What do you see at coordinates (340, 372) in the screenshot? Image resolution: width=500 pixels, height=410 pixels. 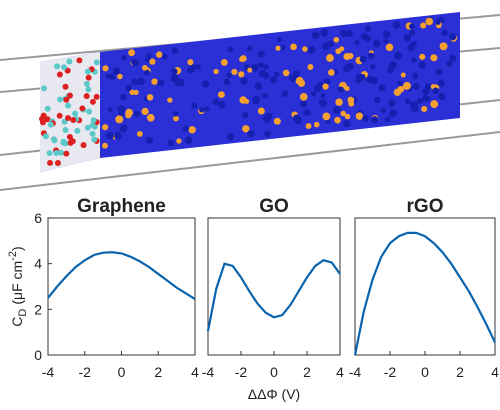 I see `x-tick-label: 4` at bounding box center [340, 372].